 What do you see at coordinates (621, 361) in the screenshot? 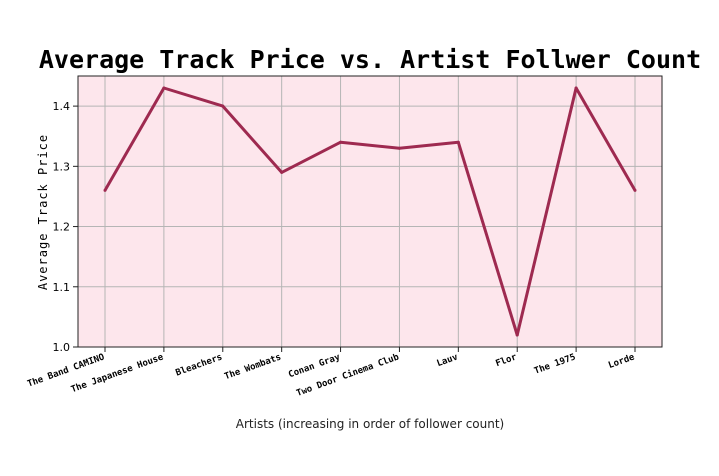
I see `x-tick-label: Lorde` at bounding box center [621, 361].